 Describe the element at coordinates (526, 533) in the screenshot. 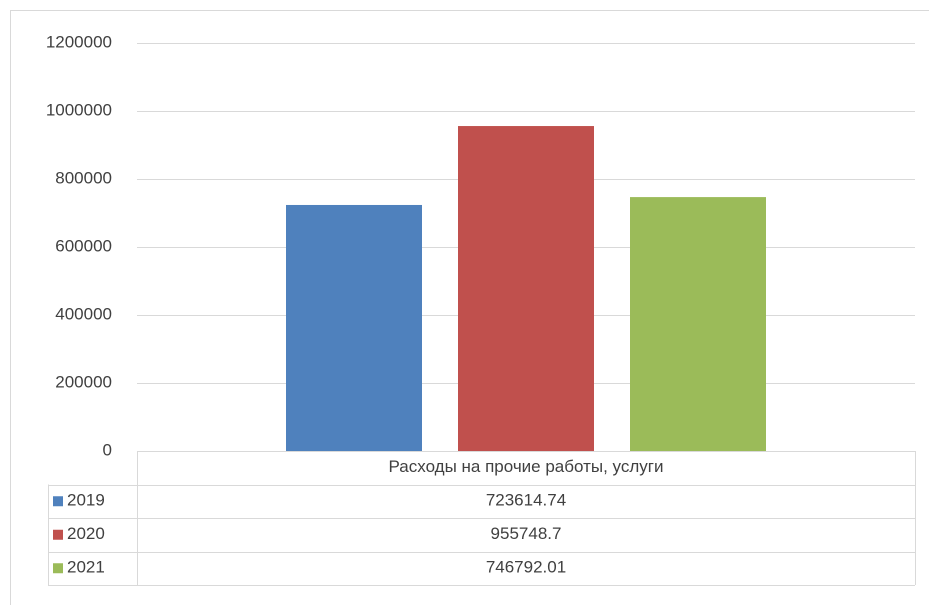

I see `table-value: 955748.7` at that location.